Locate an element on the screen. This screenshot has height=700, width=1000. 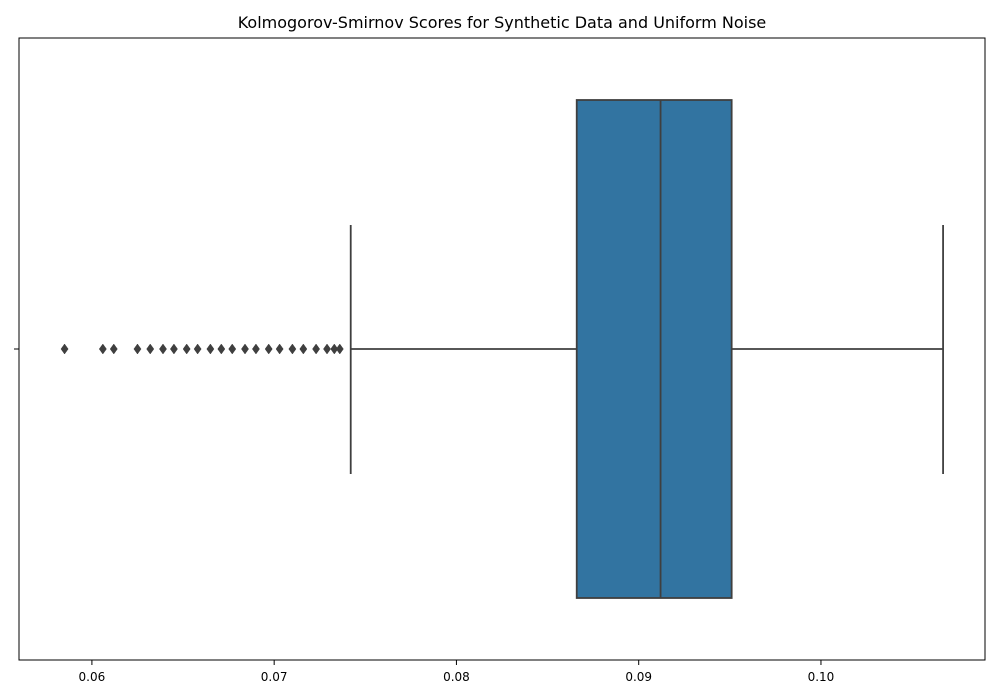
x-tick-label: 0.10 is located at coordinates (821, 677).